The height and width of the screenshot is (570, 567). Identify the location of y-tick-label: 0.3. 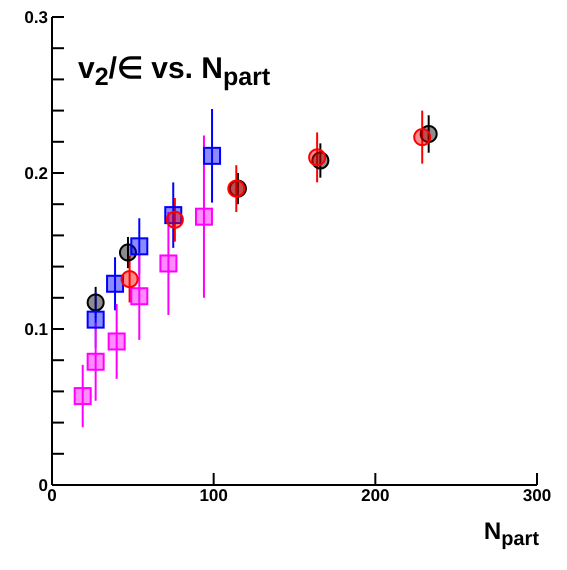
(36, 18).